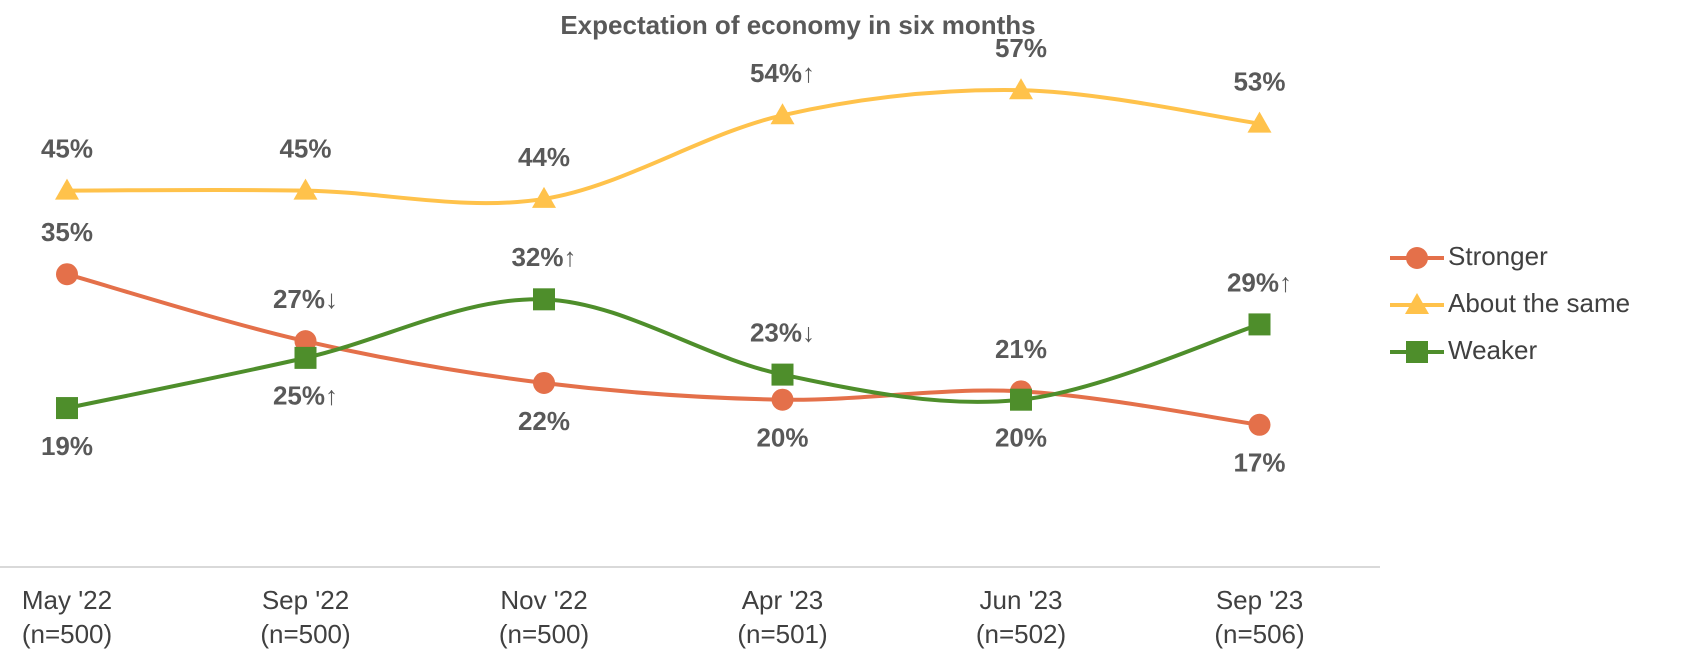  I want to click on x-tick-label: Sep '22 (n=500), so click(305, 617).